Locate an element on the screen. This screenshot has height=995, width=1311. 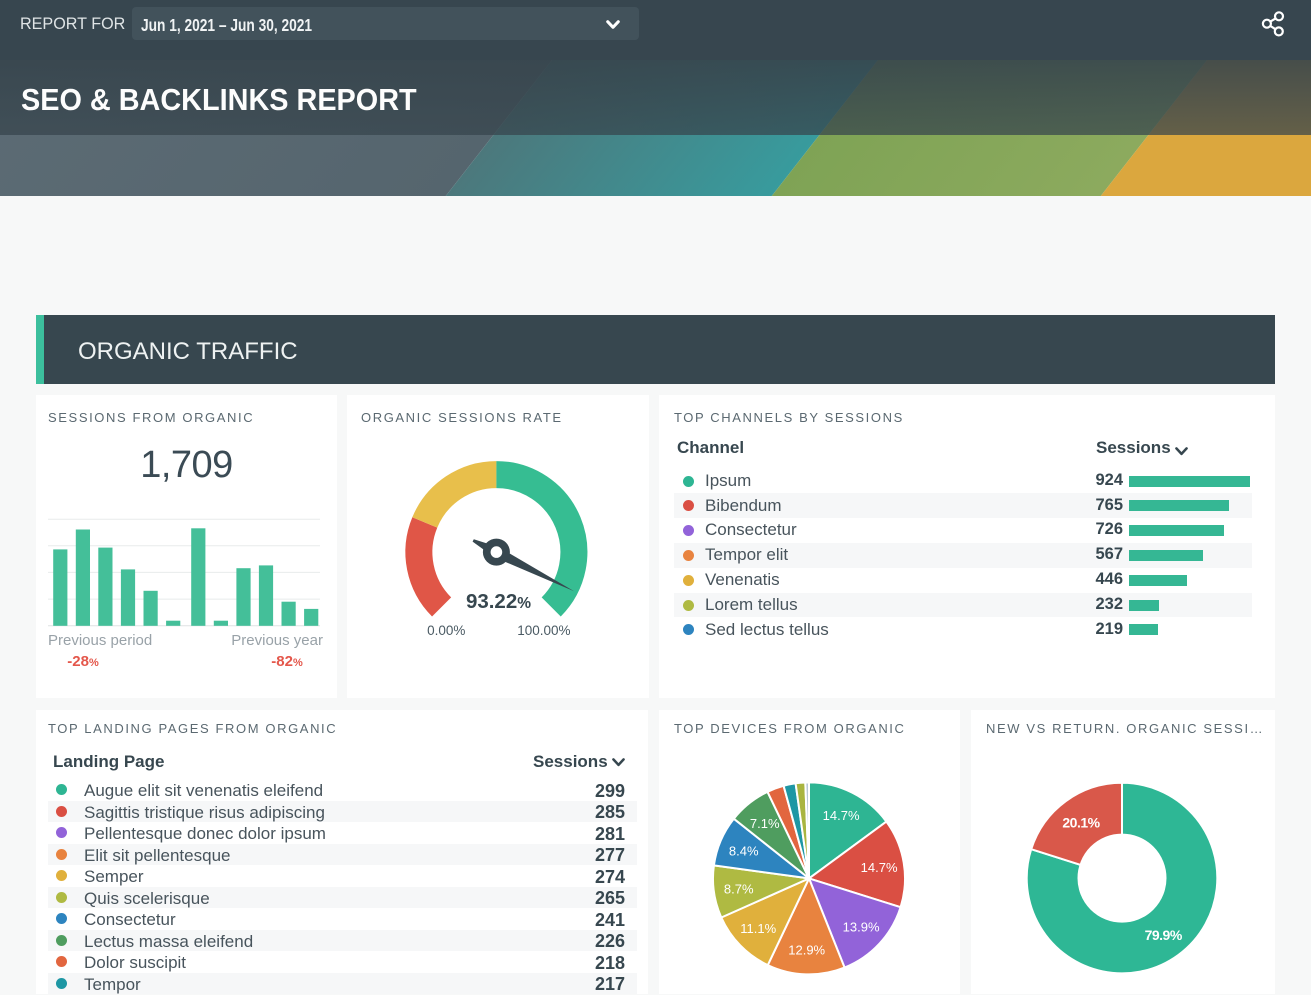
svg-text: 12.9% is located at coordinates (806, 949).